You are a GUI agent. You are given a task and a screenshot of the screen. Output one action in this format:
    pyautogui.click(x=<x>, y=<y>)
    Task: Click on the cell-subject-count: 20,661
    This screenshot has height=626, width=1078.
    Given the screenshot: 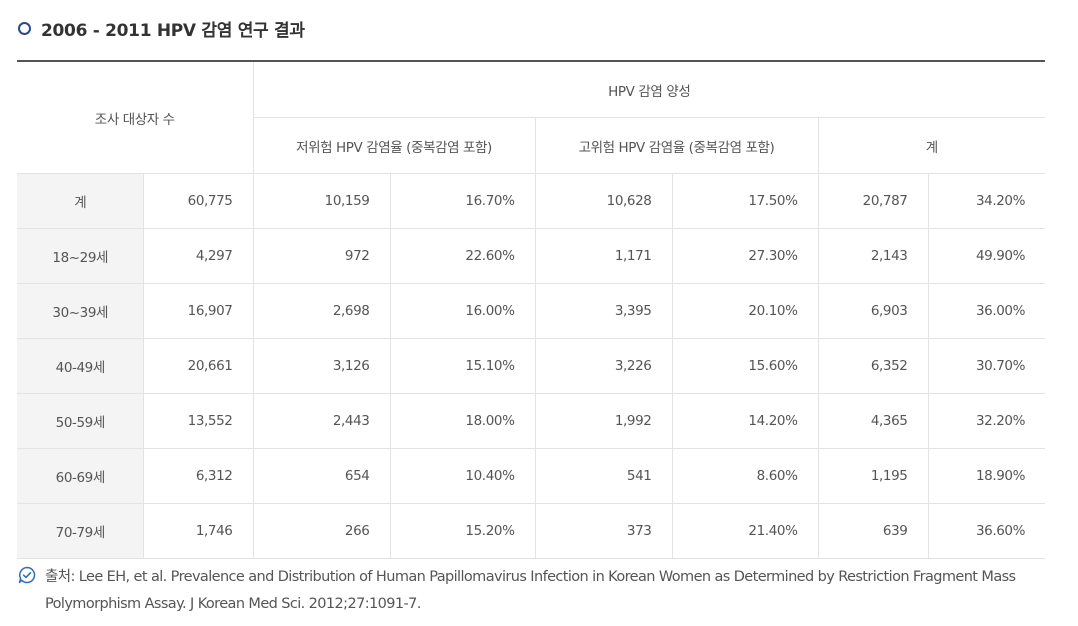 What is the action you would take?
    pyautogui.click(x=198, y=366)
    